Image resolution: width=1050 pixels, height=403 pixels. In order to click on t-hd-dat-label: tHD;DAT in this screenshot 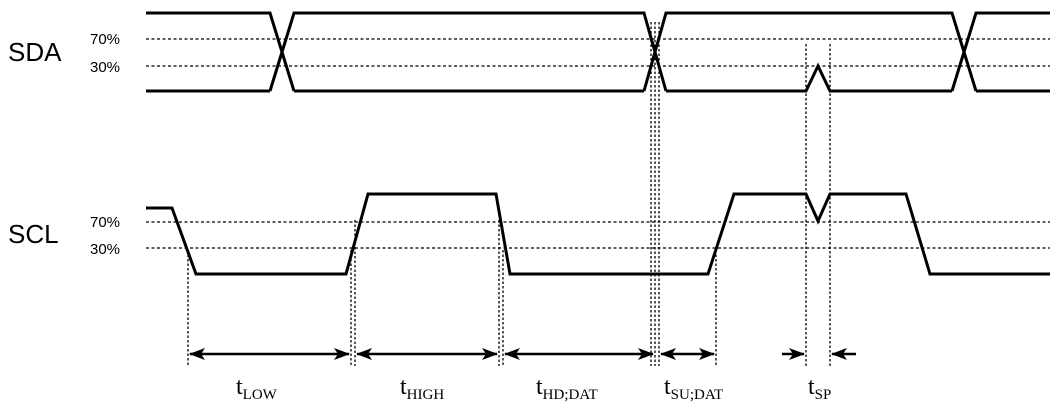, I will do `click(567, 388)`.